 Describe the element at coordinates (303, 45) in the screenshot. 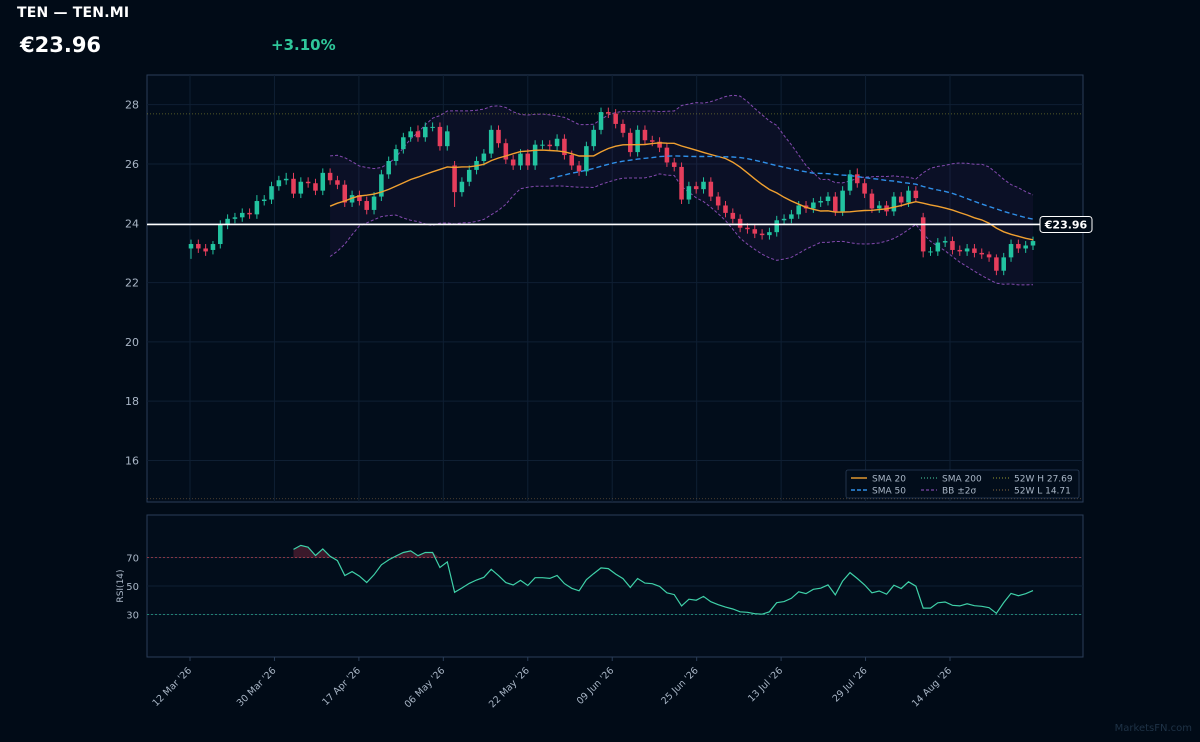

I see `price-change: +3.10%` at that location.